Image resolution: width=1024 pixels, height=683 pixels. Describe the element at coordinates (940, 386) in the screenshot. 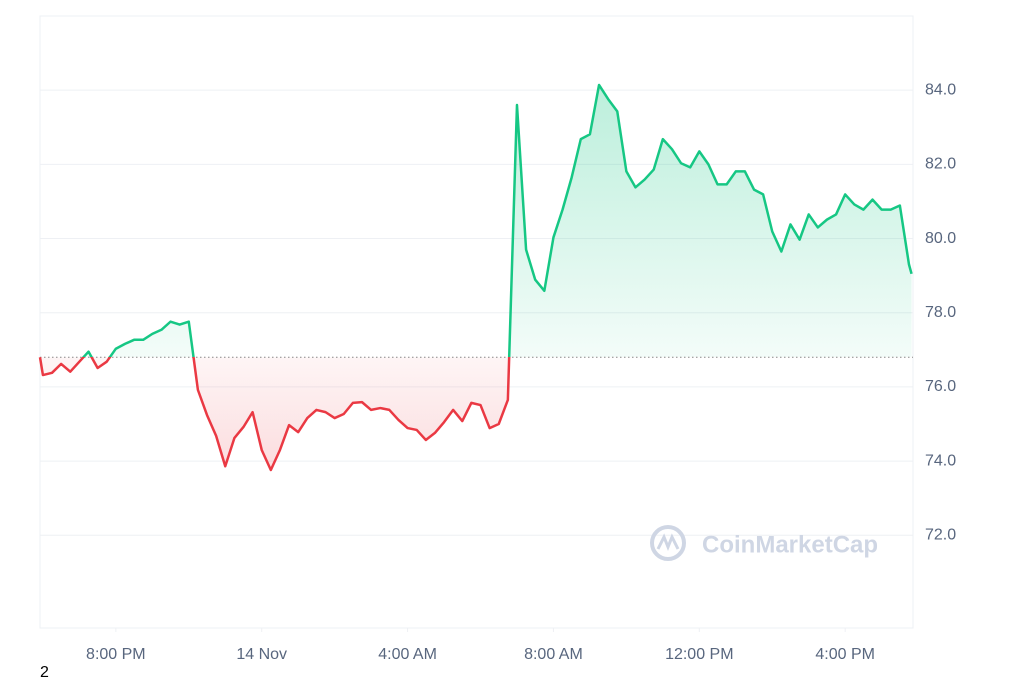

I see `y-tick-label: 76.0` at that location.